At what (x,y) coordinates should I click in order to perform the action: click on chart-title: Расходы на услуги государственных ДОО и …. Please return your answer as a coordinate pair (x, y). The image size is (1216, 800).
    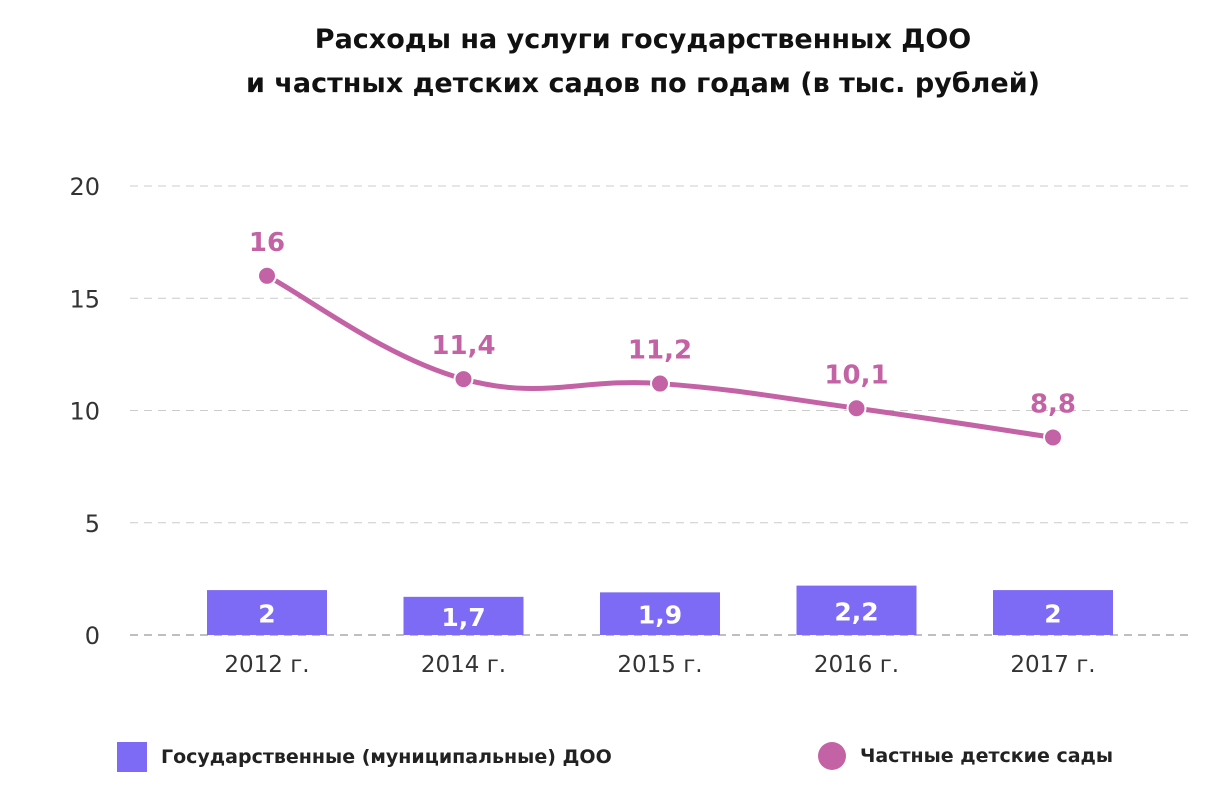
    Looking at the image, I should click on (608, 62).